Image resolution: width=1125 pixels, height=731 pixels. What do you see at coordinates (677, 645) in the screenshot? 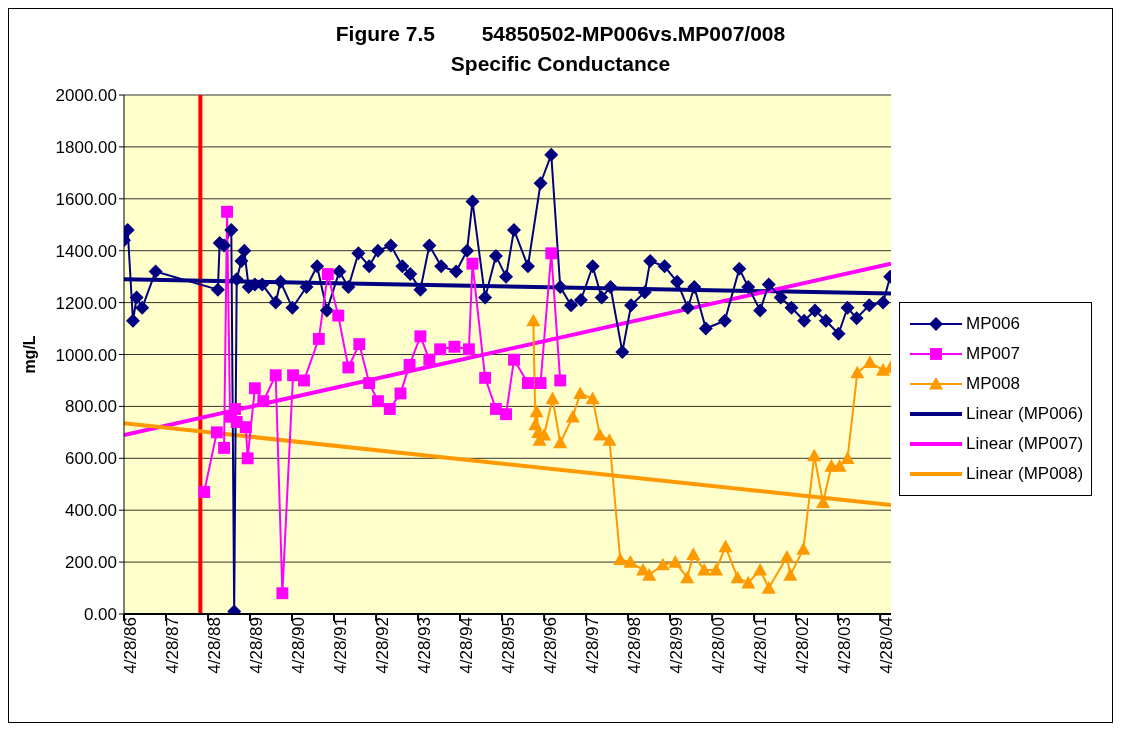
I see `x-tick-label: 4/28/99` at bounding box center [677, 645].